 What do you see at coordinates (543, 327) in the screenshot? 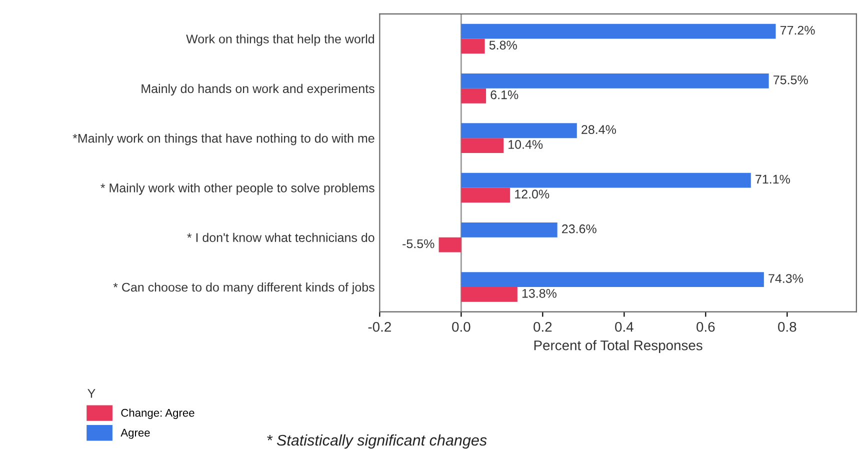
I see `x-tick-label: 0.2` at bounding box center [543, 327].